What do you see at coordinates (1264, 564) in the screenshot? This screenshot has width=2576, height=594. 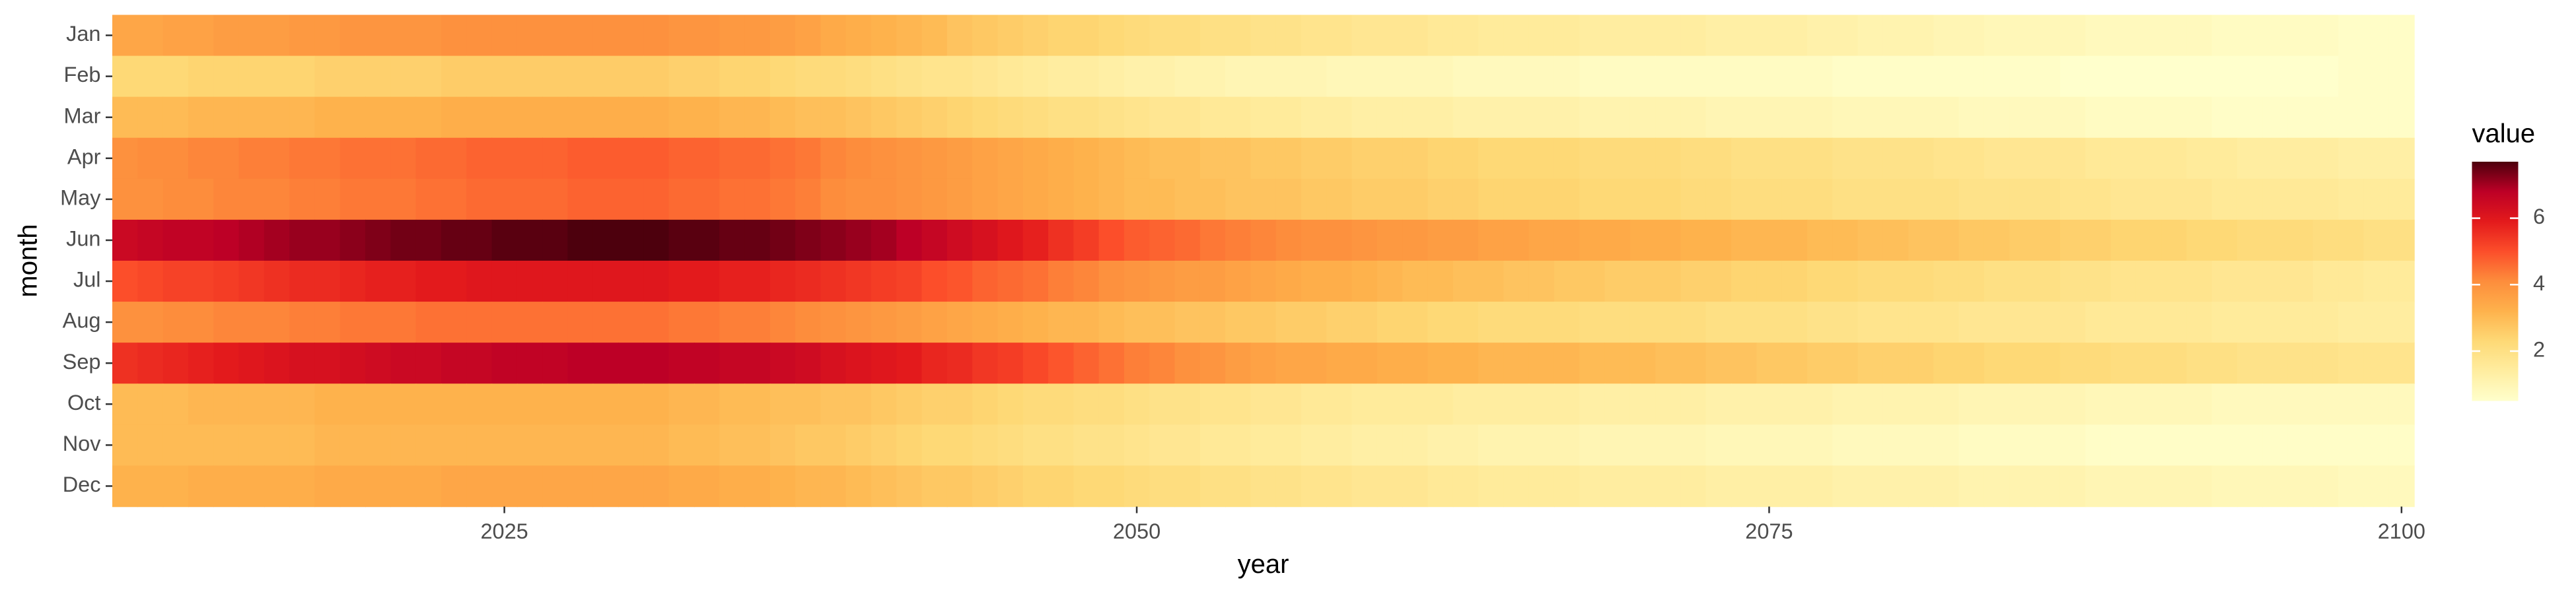 I see `x-axis-title: year` at bounding box center [1264, 564].